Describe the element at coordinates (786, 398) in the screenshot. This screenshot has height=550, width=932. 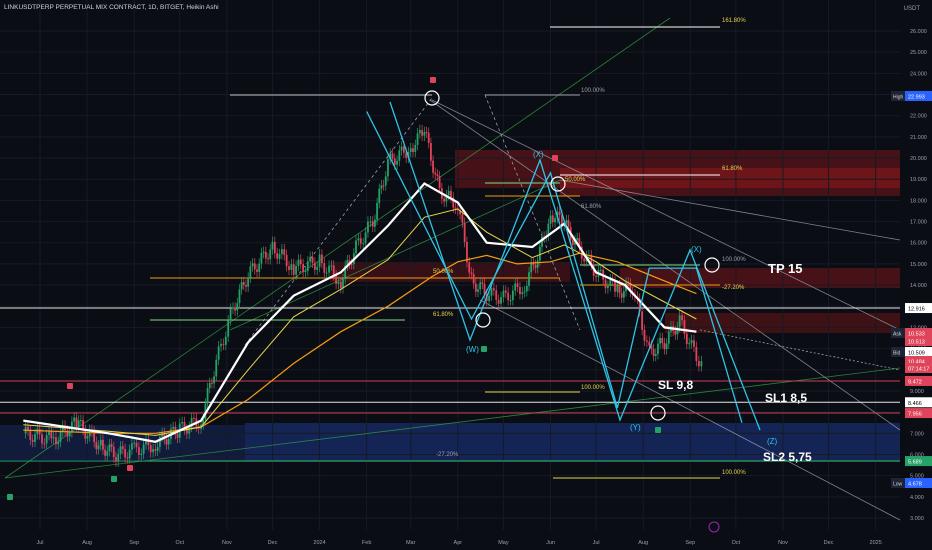
I see `annotation-label: SL1 8,5` at that location.